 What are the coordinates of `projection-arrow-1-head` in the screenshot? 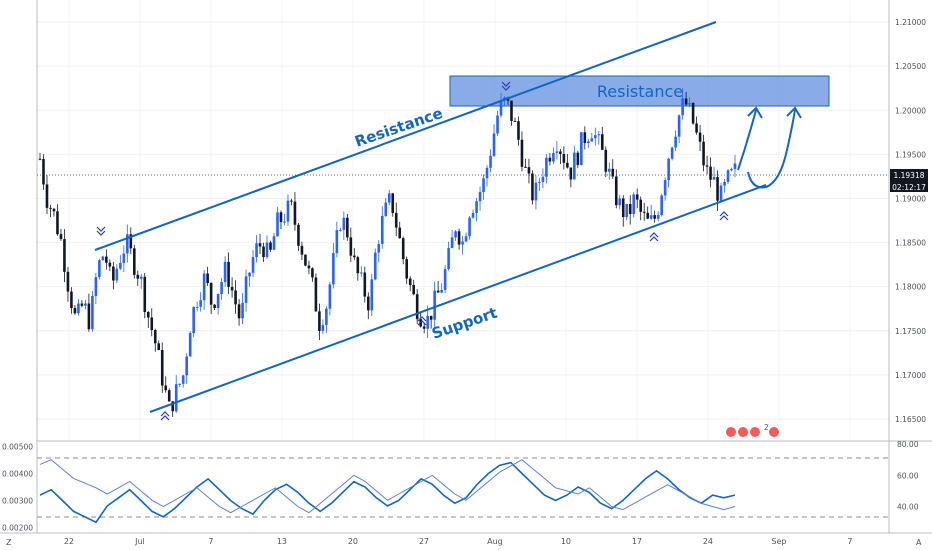 It's located at (755, 112).